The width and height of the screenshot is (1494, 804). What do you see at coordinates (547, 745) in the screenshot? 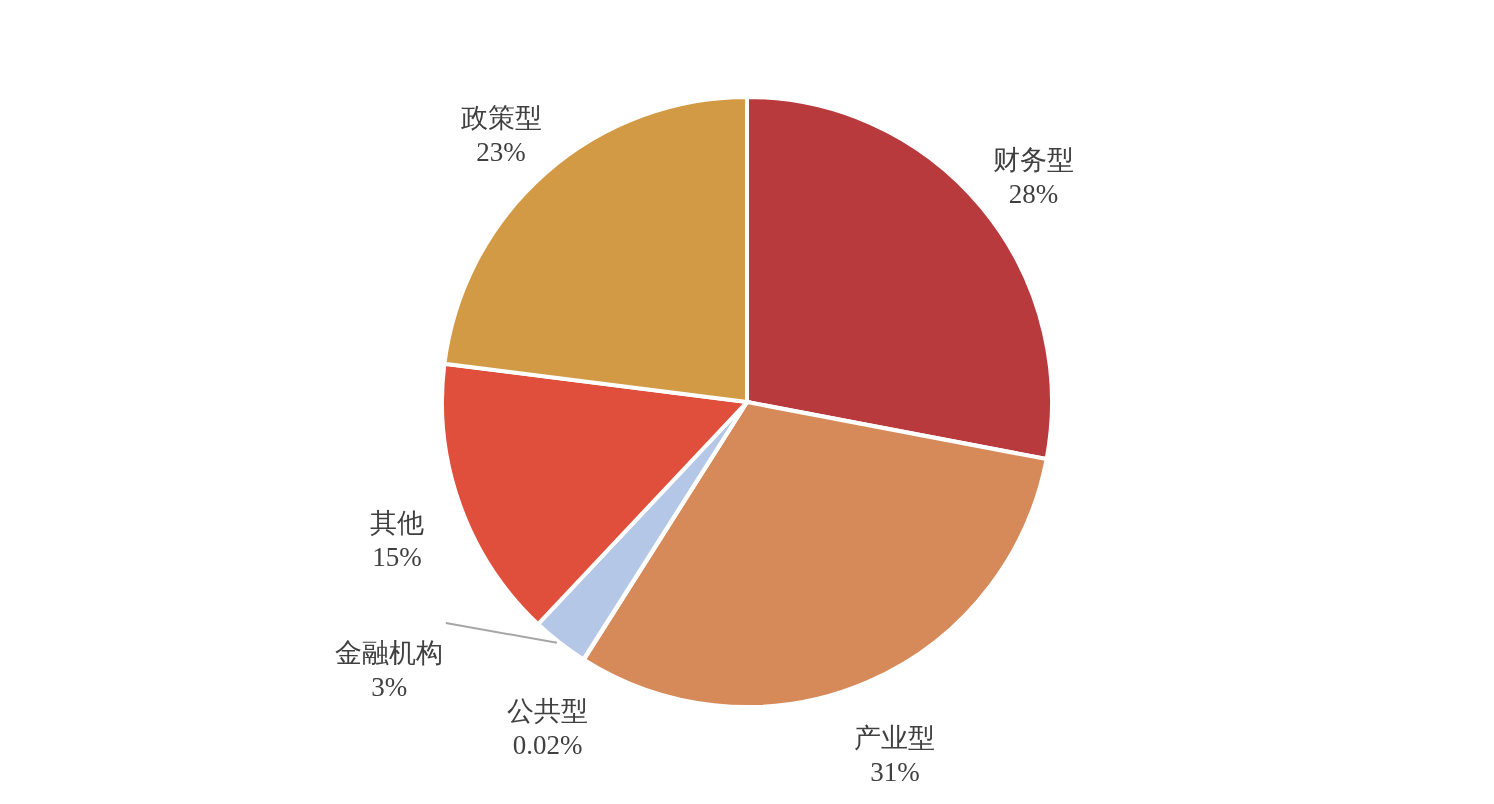
I see `data-label: 0.02%` at bounding box center [547, 745].